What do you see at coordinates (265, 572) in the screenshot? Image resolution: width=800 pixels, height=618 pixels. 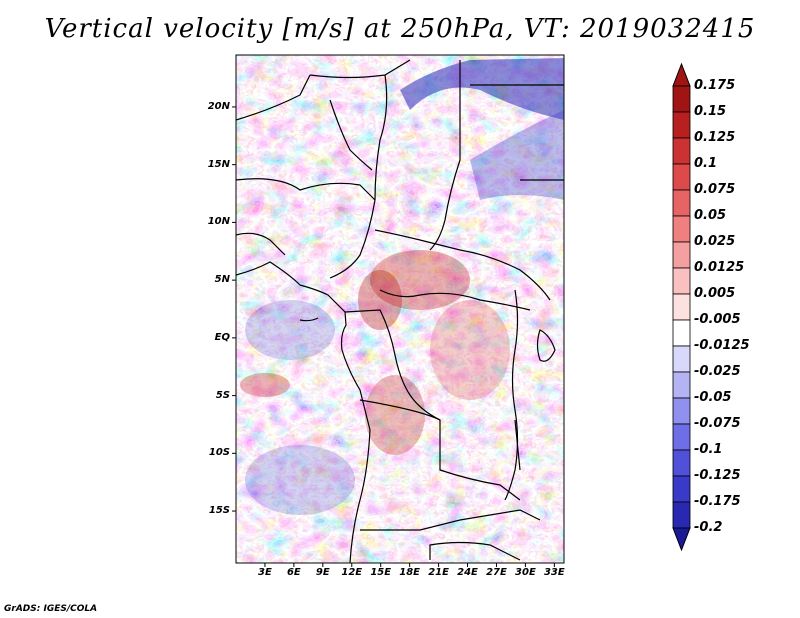 I see `lon-tick-label: 3E` at bounding box center [265, 572].